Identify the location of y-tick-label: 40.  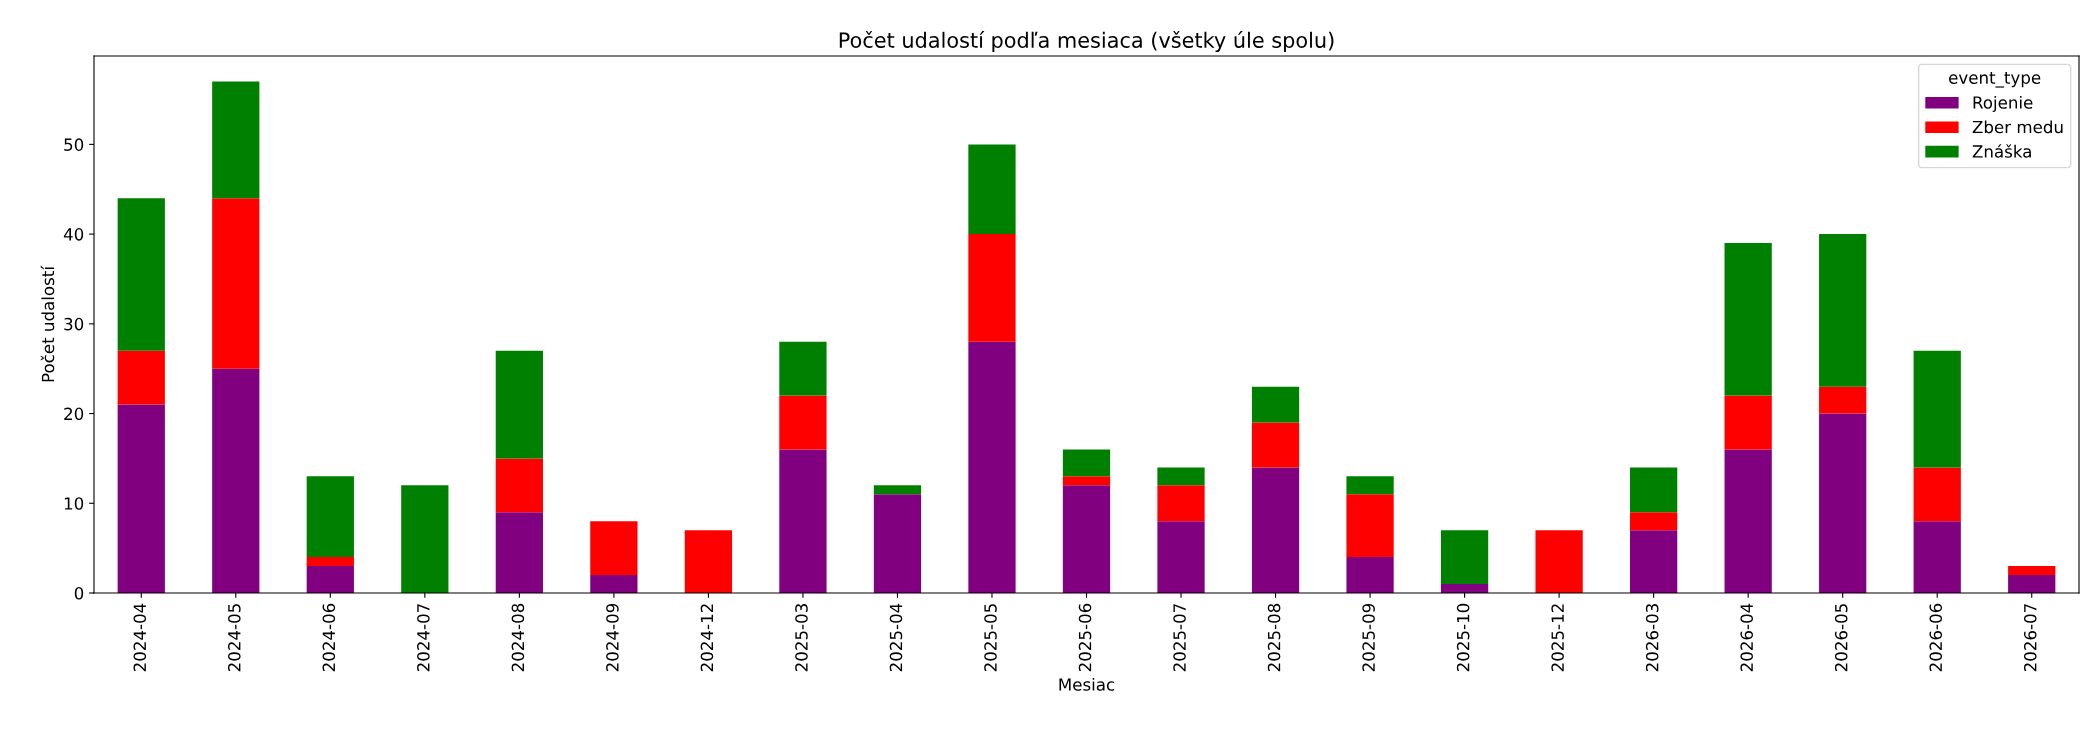
(73, 234).